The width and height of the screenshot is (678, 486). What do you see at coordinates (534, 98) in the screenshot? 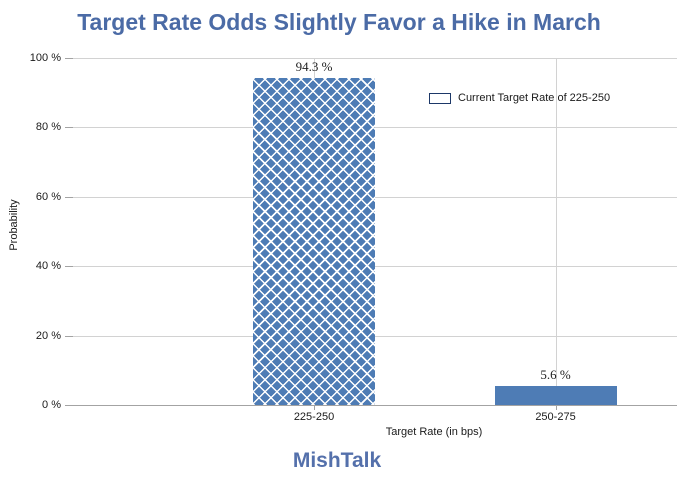
I see `legend-label: Current Target Rate of 225-250` at bounding box center [534, 98].